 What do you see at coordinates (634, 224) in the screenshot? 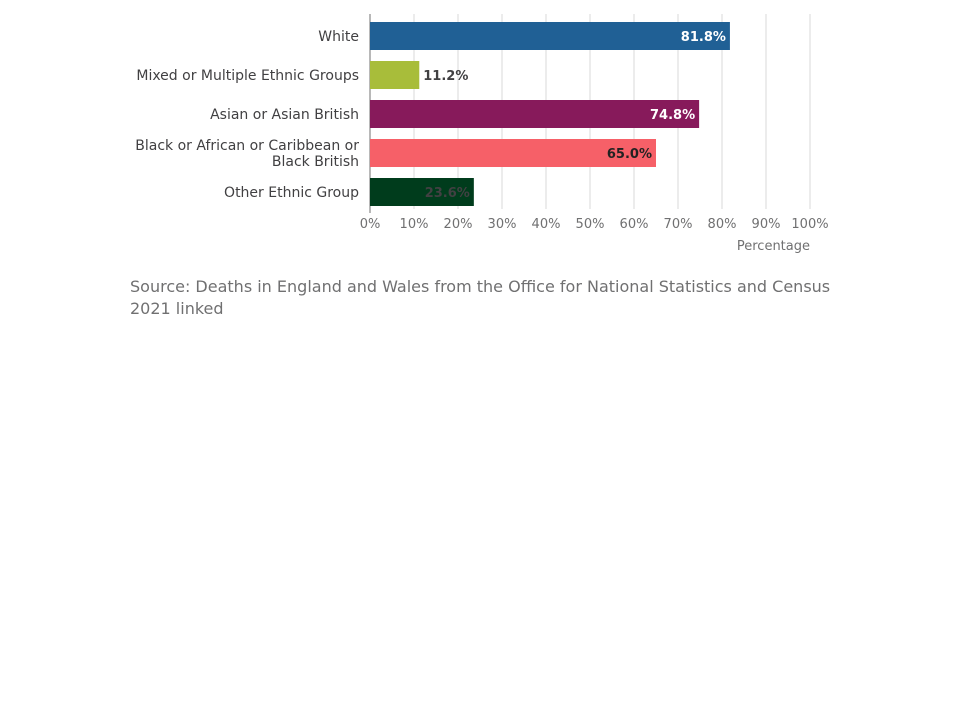
I see `x-tick-label: 60%` at bounding box center [634, 224].